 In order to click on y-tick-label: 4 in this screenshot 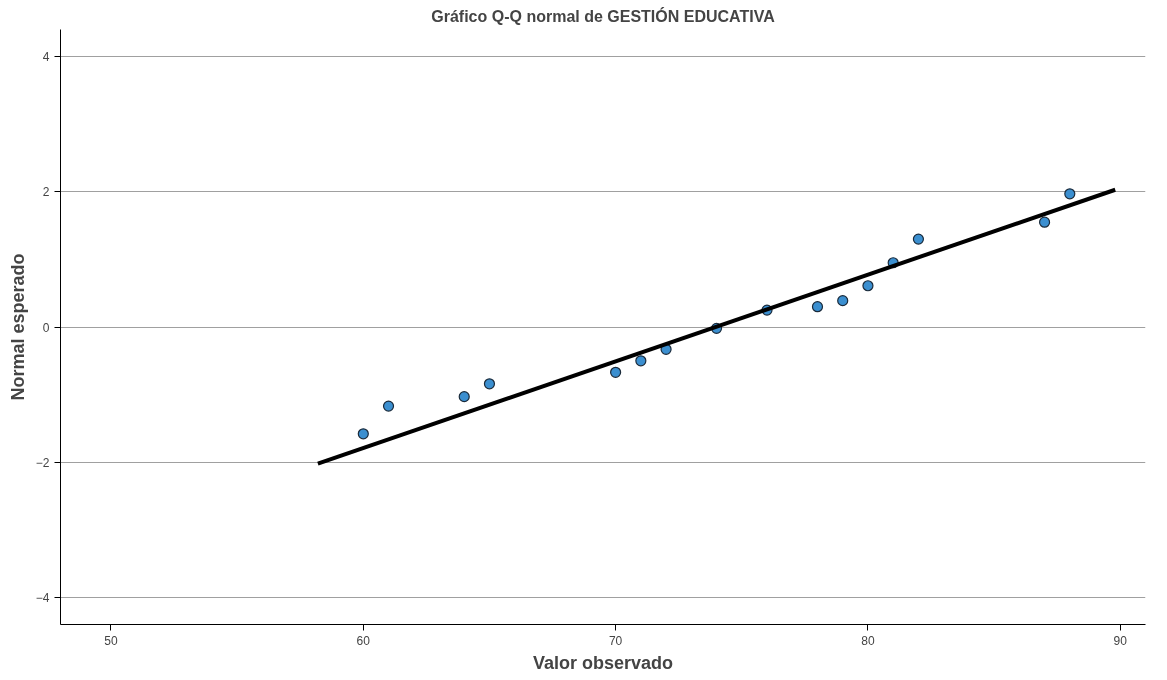, I will do `click(46, 57)`.